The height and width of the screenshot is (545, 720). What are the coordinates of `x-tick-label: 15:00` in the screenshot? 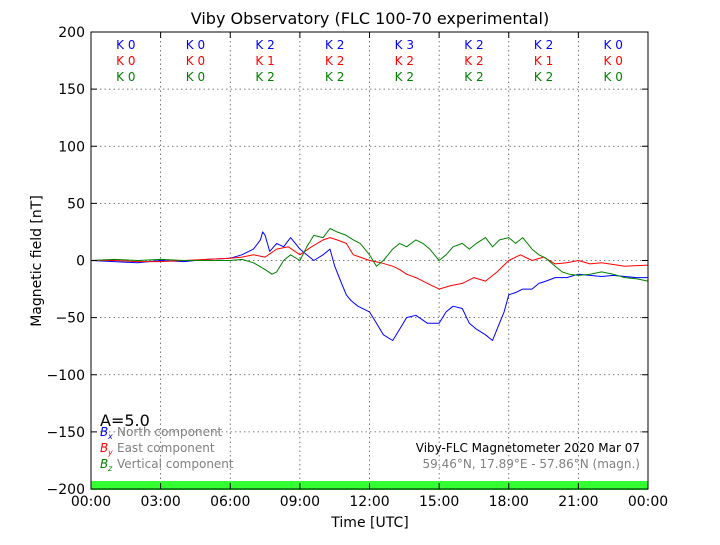 It's located at (439, 502).